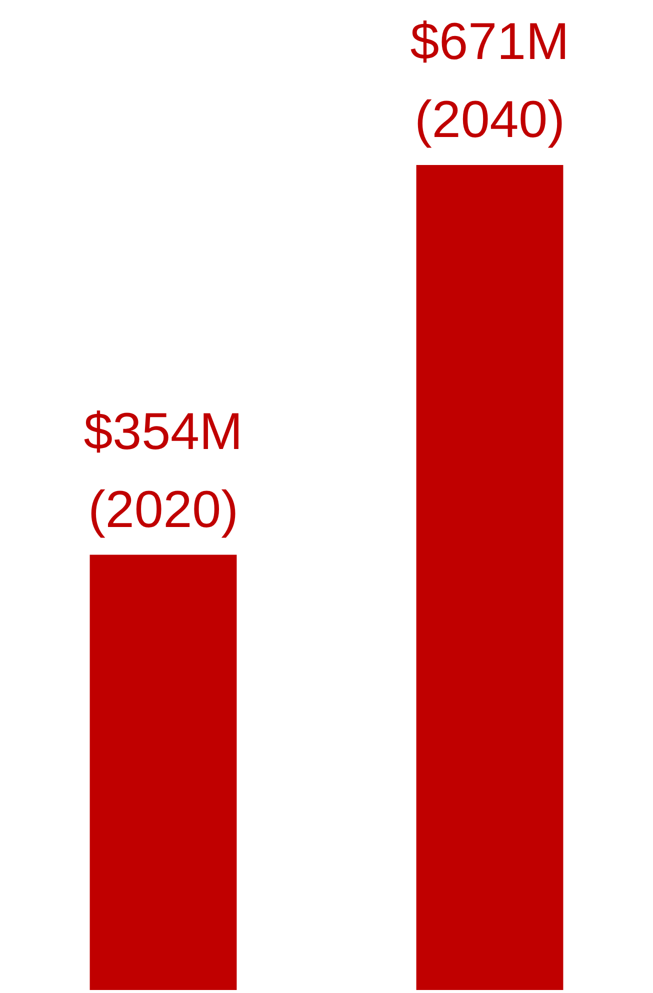 The width and height of the screenshot is (653, 993). What do you see at coordinates (489, 120) in the screenshot?
I see `x-tick-label: (2040)` at bounding box center [489, 120].